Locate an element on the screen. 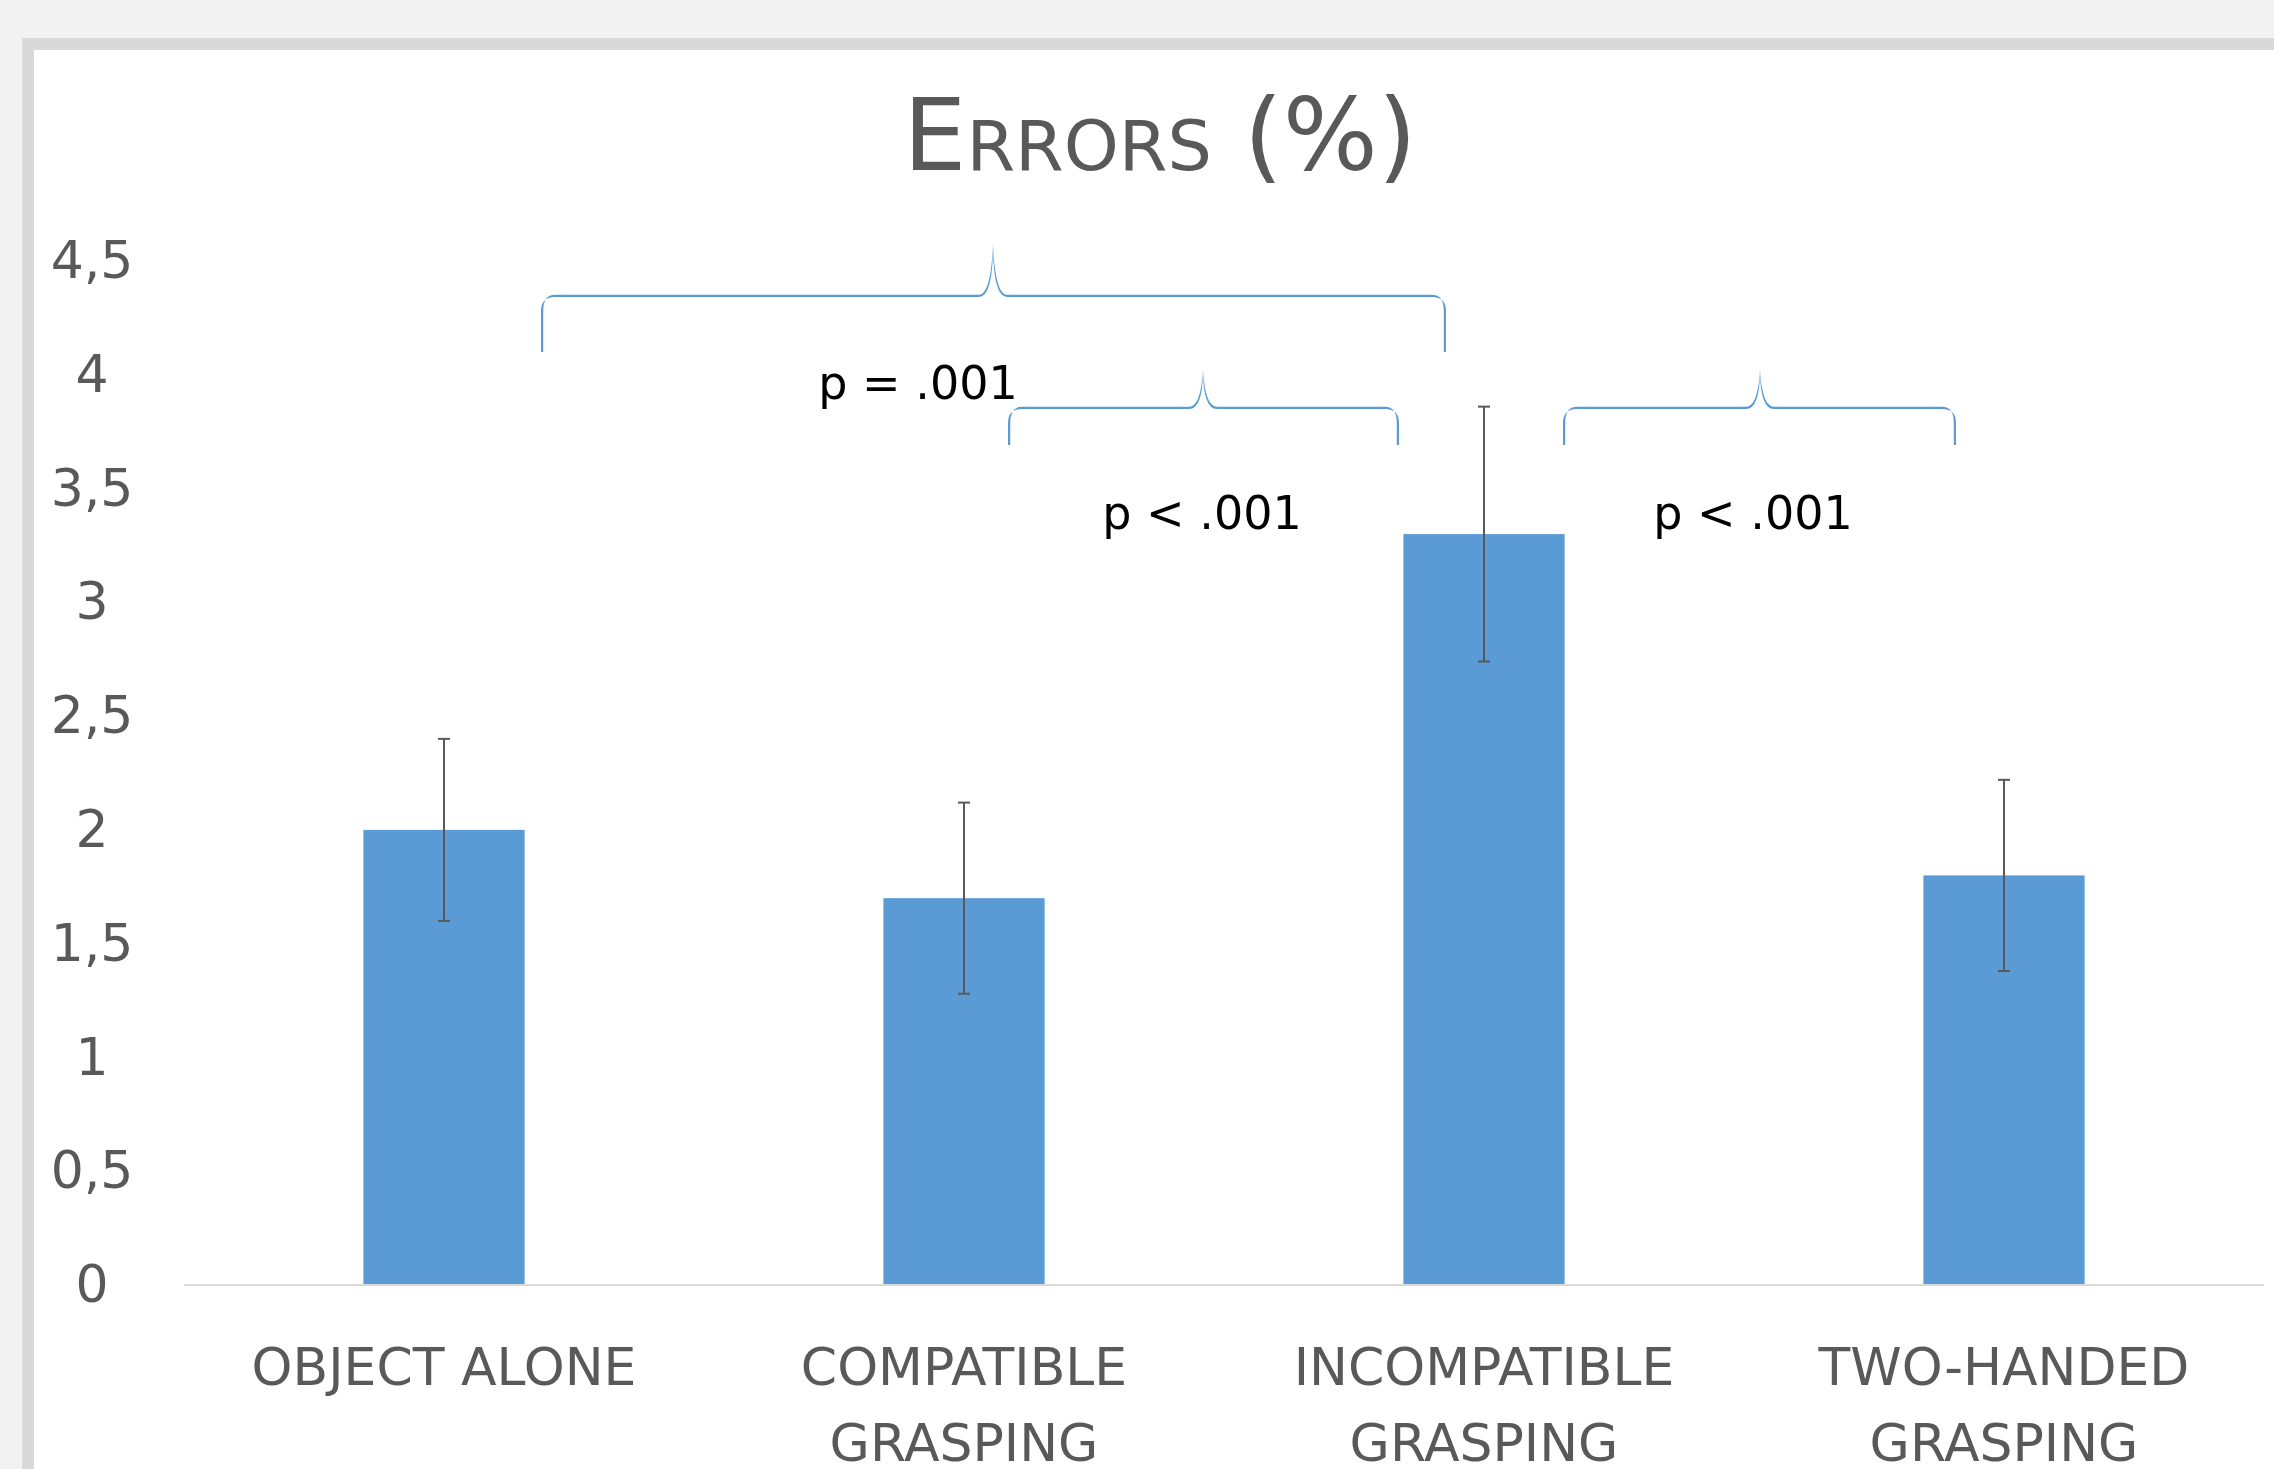 Image resolution: width=2274 pixels, height=1469 pixels. annotation: p = .001 is located at coordinates (918, 383).